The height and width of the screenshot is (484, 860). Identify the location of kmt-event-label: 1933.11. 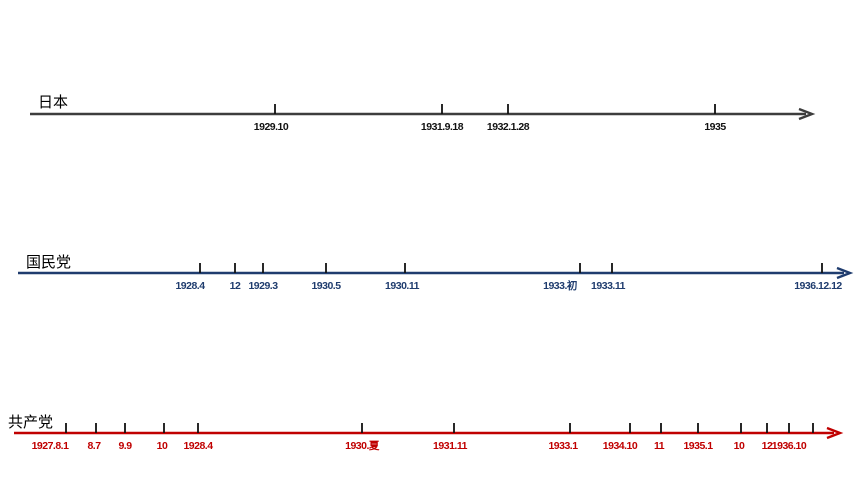
(608, 286).